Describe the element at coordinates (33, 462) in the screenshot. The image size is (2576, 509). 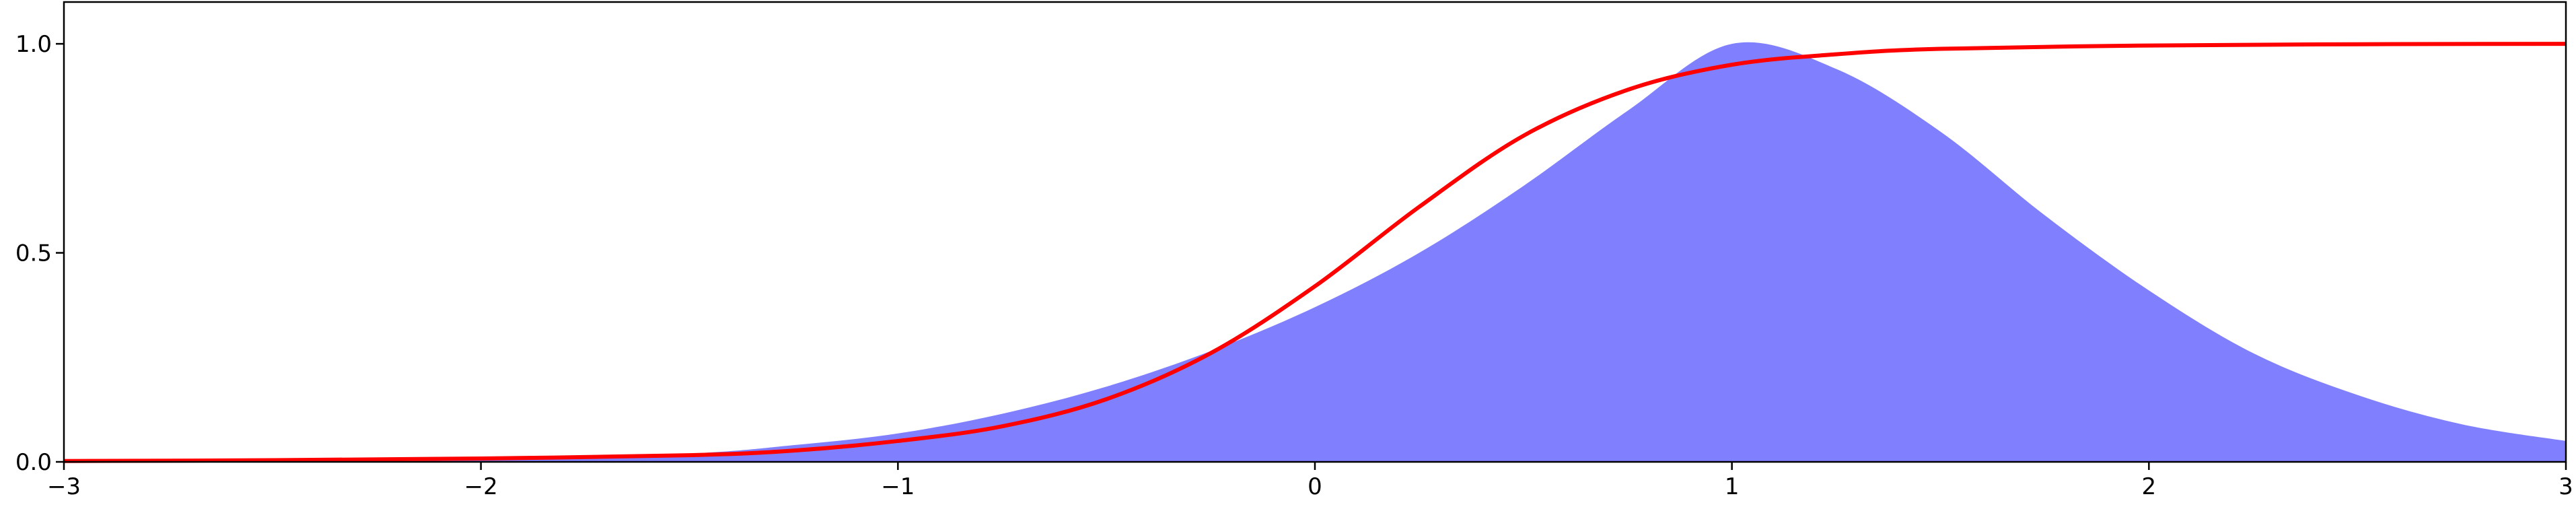
I see `y-tick-label: 0.0` at that location.